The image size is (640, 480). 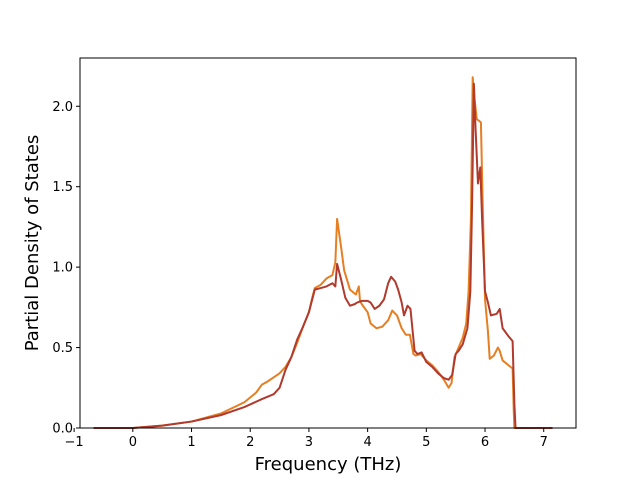 I want to click on x-tick-label: 5, so click(x=426, y=442).